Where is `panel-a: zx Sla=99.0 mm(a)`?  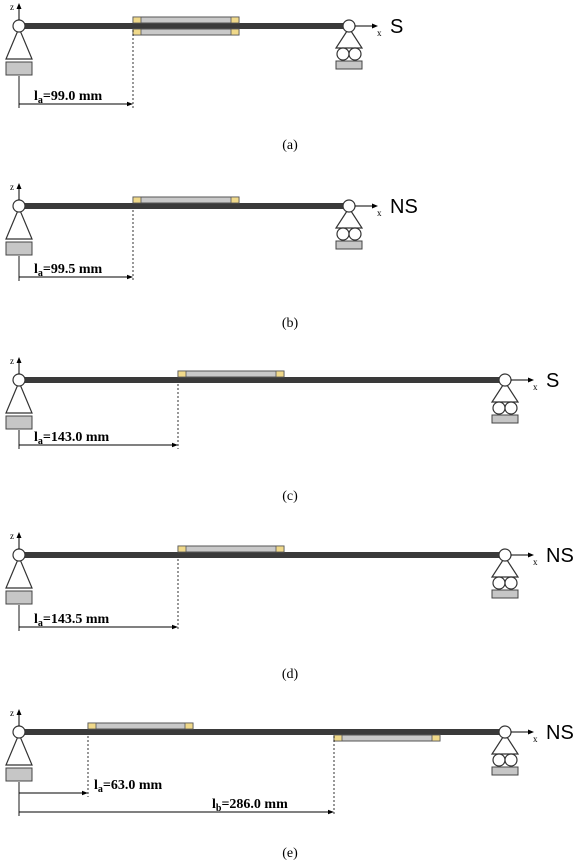
panel-a: zx Sla=99.0 mm(a) is located at coordinates (204, 77).